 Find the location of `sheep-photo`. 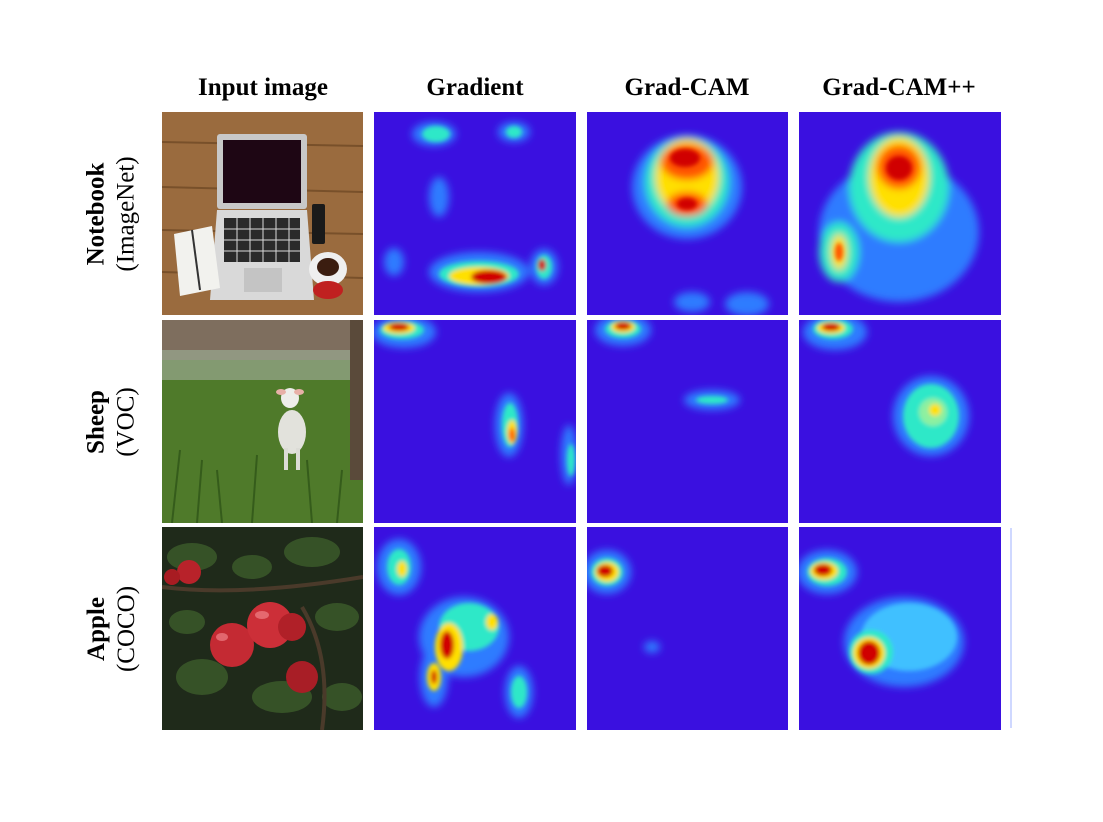

sheep-photo is located at coordinates (262, 421).